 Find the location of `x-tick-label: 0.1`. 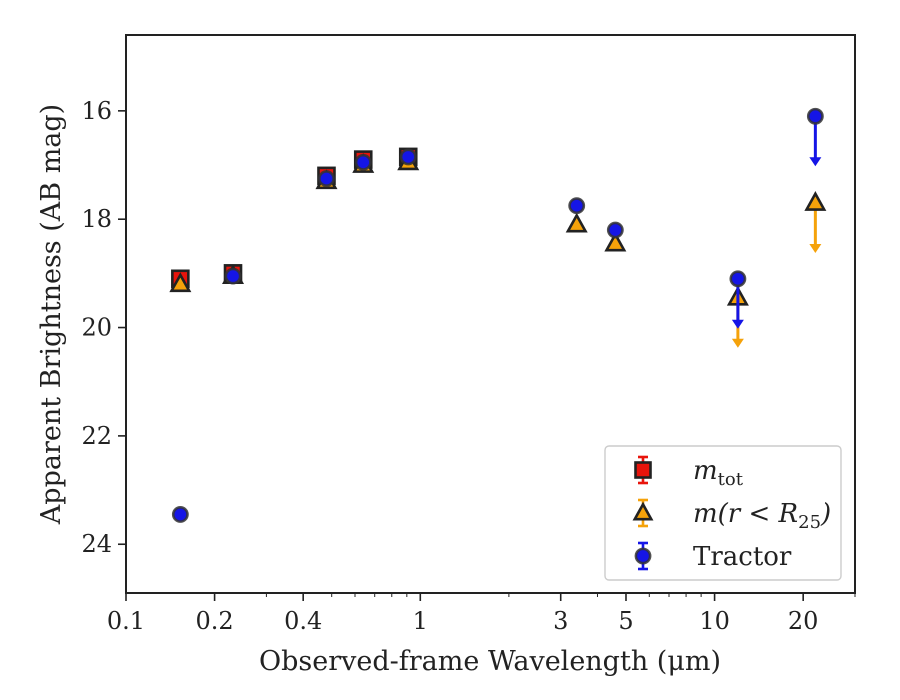

x-tick-label: 0.1 is located at coordinates (126, 621).